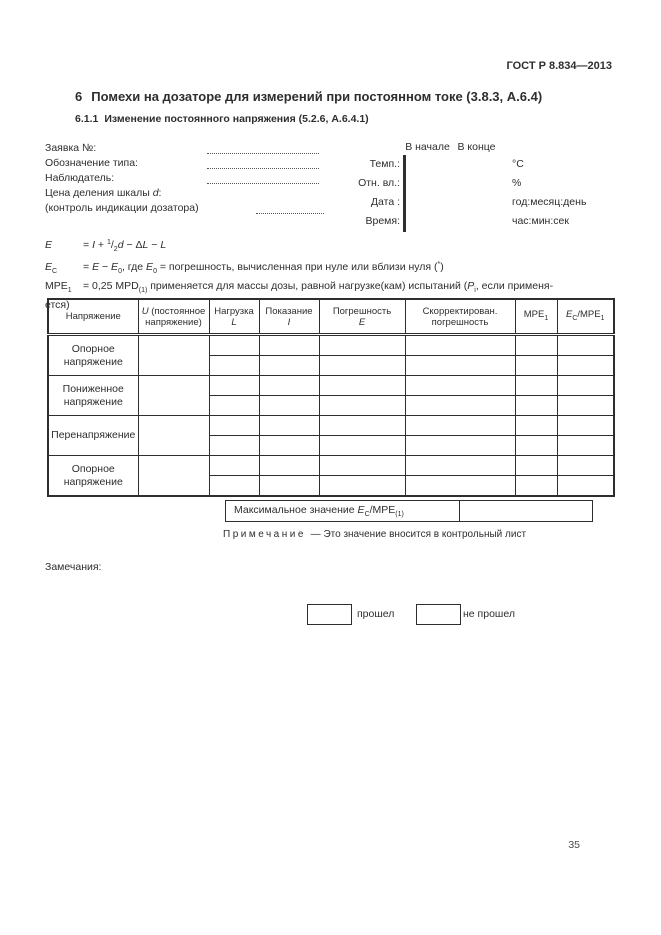 This screenshot has width=661, height=935. What do you see at coordinates (195, 193) in the screenshot?
I see `form-field-row: Цена деления шкалы d:` at bounding box center [195, 193].